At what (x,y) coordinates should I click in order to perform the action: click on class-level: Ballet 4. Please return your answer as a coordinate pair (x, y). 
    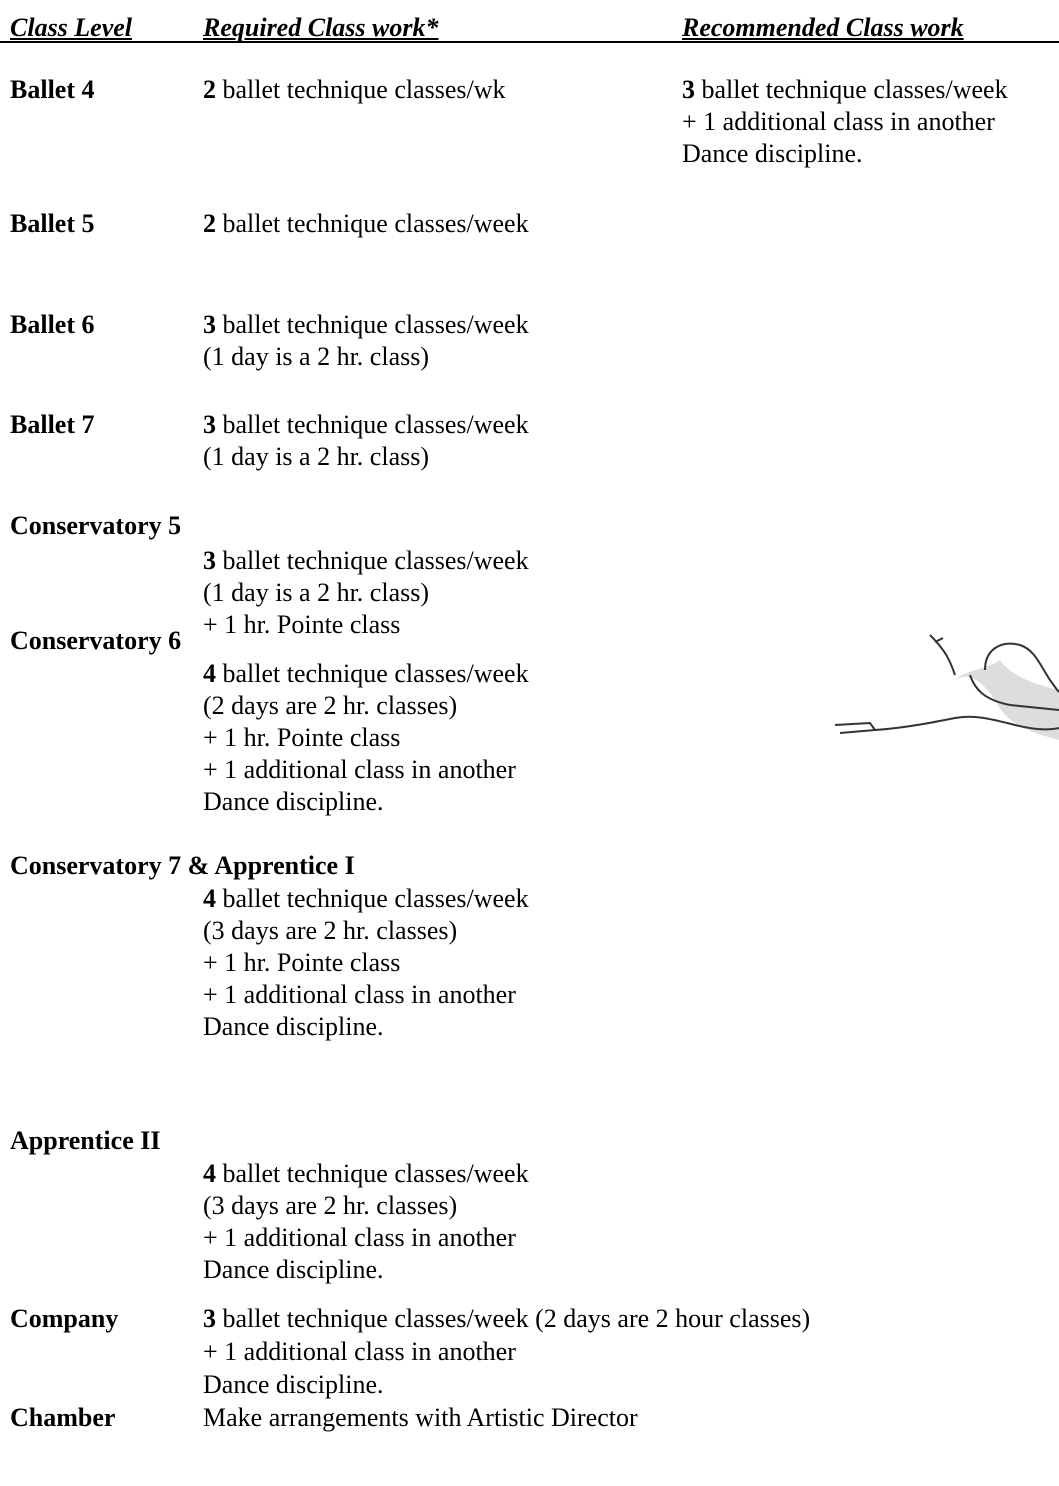
    Looking at the image, I should click on (52, 89).